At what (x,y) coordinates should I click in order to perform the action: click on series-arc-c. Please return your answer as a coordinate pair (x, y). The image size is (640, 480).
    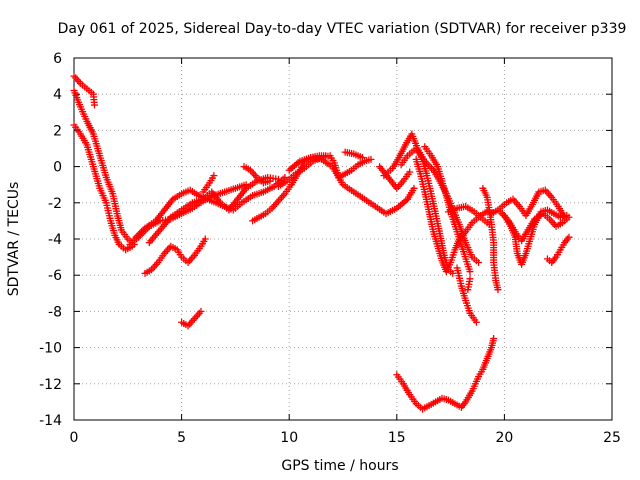
    Looking at the image, I should click on (103, 187).